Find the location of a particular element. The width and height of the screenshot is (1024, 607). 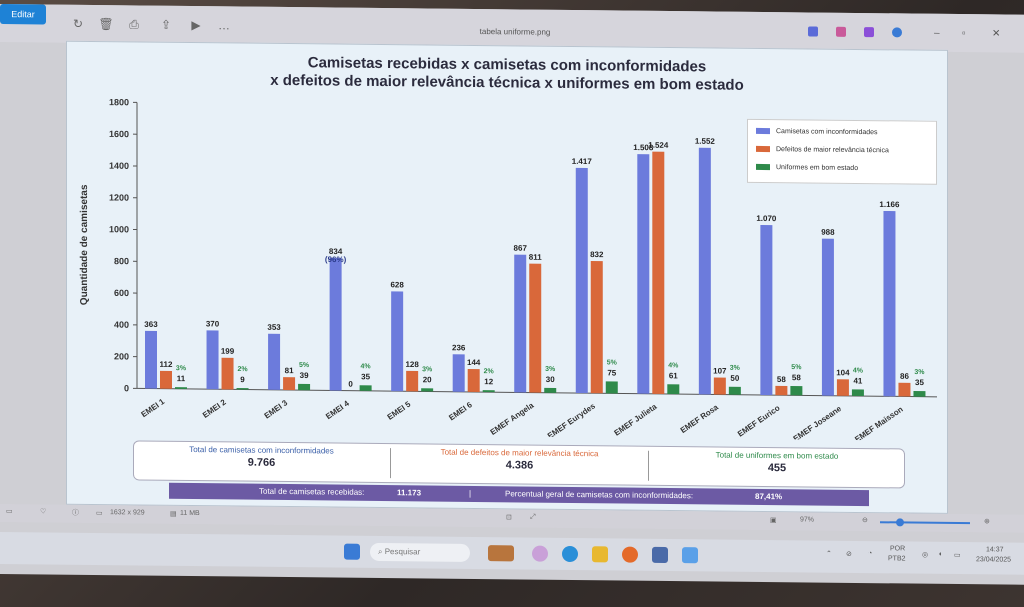

favorite-icon: ♡ is located at coordinates (43, 512).